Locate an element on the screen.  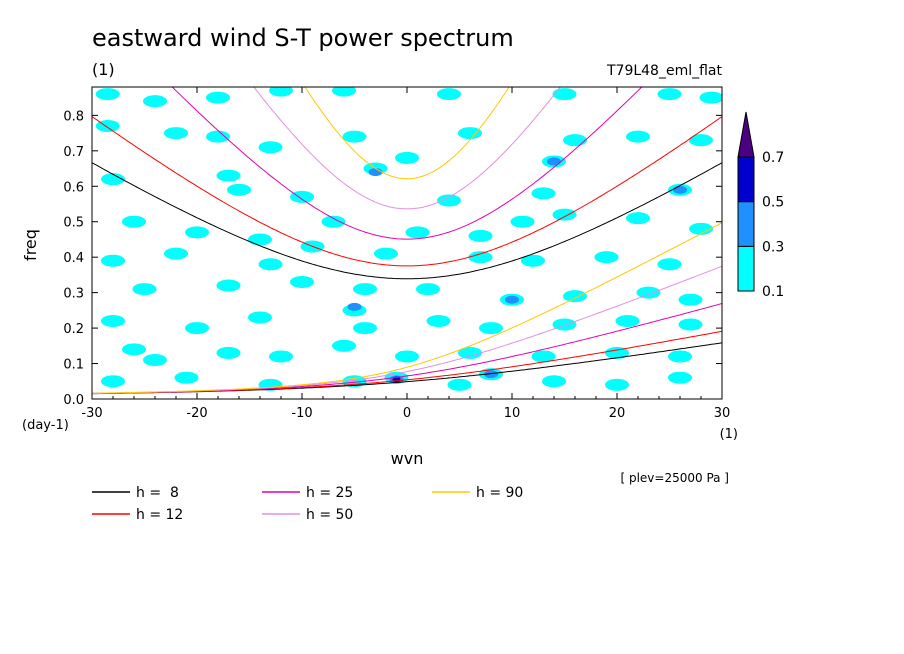
y-axis-unit: (day-1) is located at coordinates (45, 425).